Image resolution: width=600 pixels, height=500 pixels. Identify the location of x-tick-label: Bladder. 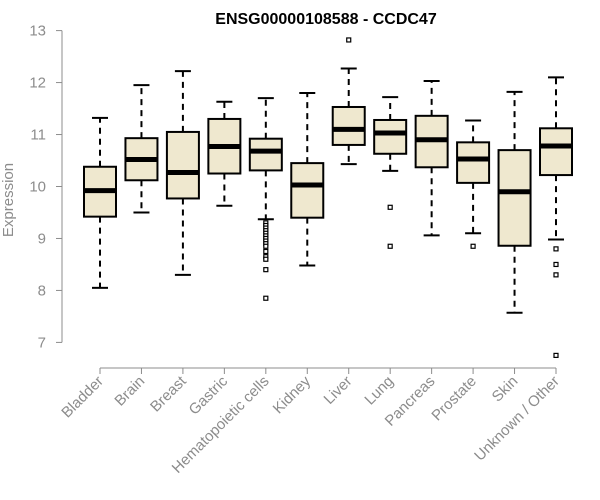
(82, 397).